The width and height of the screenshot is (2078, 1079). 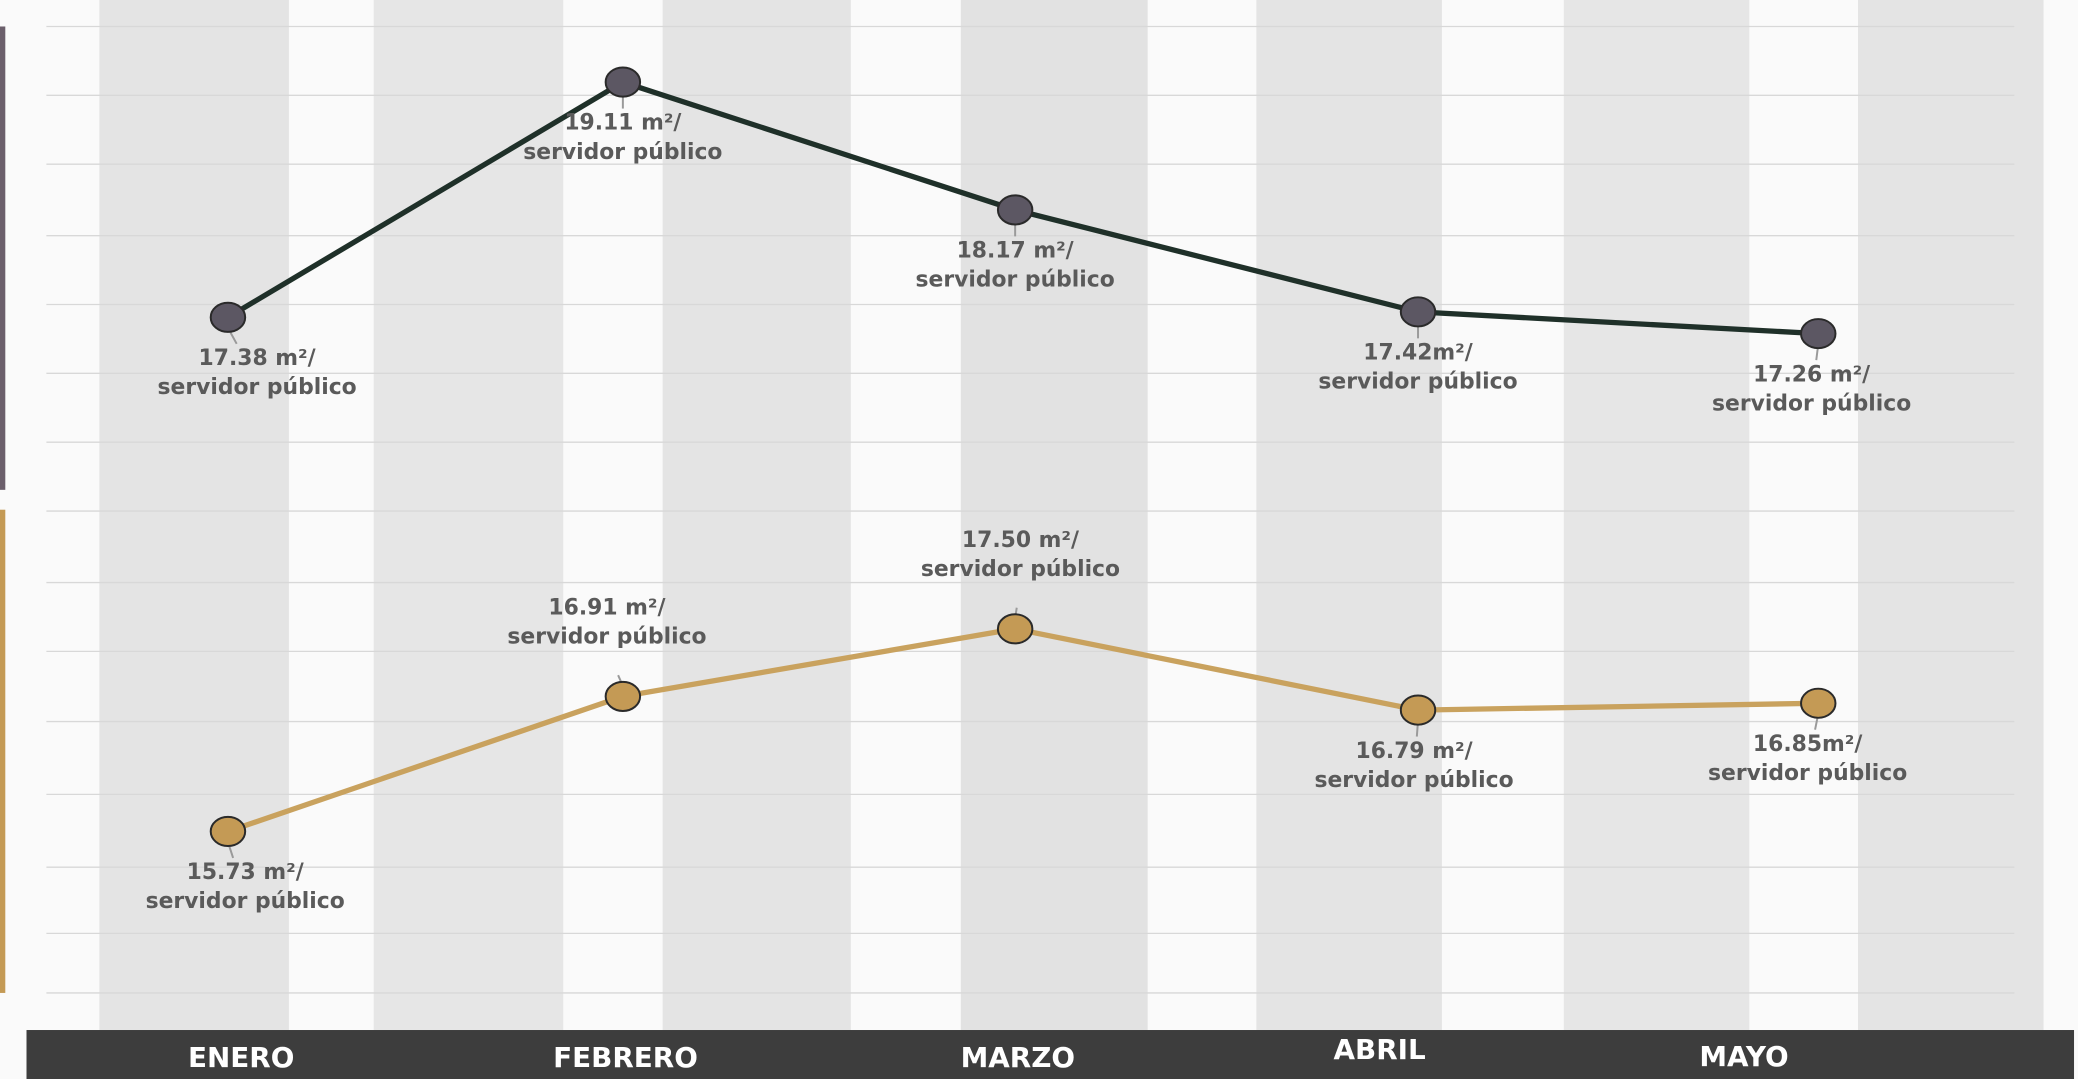 What do you see at coordinates (1807, 744) in the screenshot?
I see `data-label-line: 16.85m²/` at bounding box center [1807, 744].